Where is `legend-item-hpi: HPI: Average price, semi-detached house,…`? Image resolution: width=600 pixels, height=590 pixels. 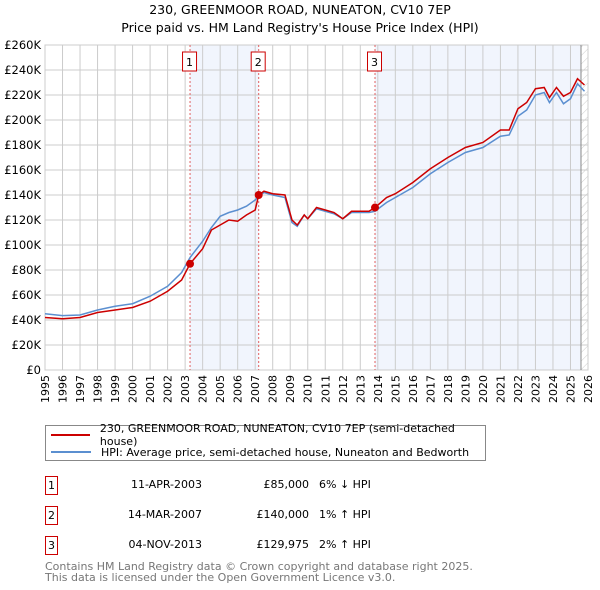 legend-item-hpi: HPI: Average price, semi-detached house,… is located at coordinates (257, 452).